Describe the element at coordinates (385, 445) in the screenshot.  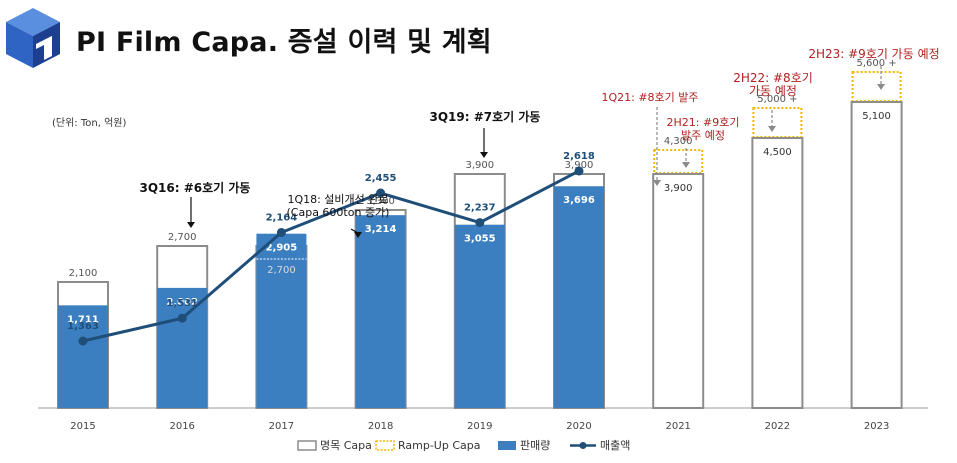
I see `legend-swatch-rampup` at that location.